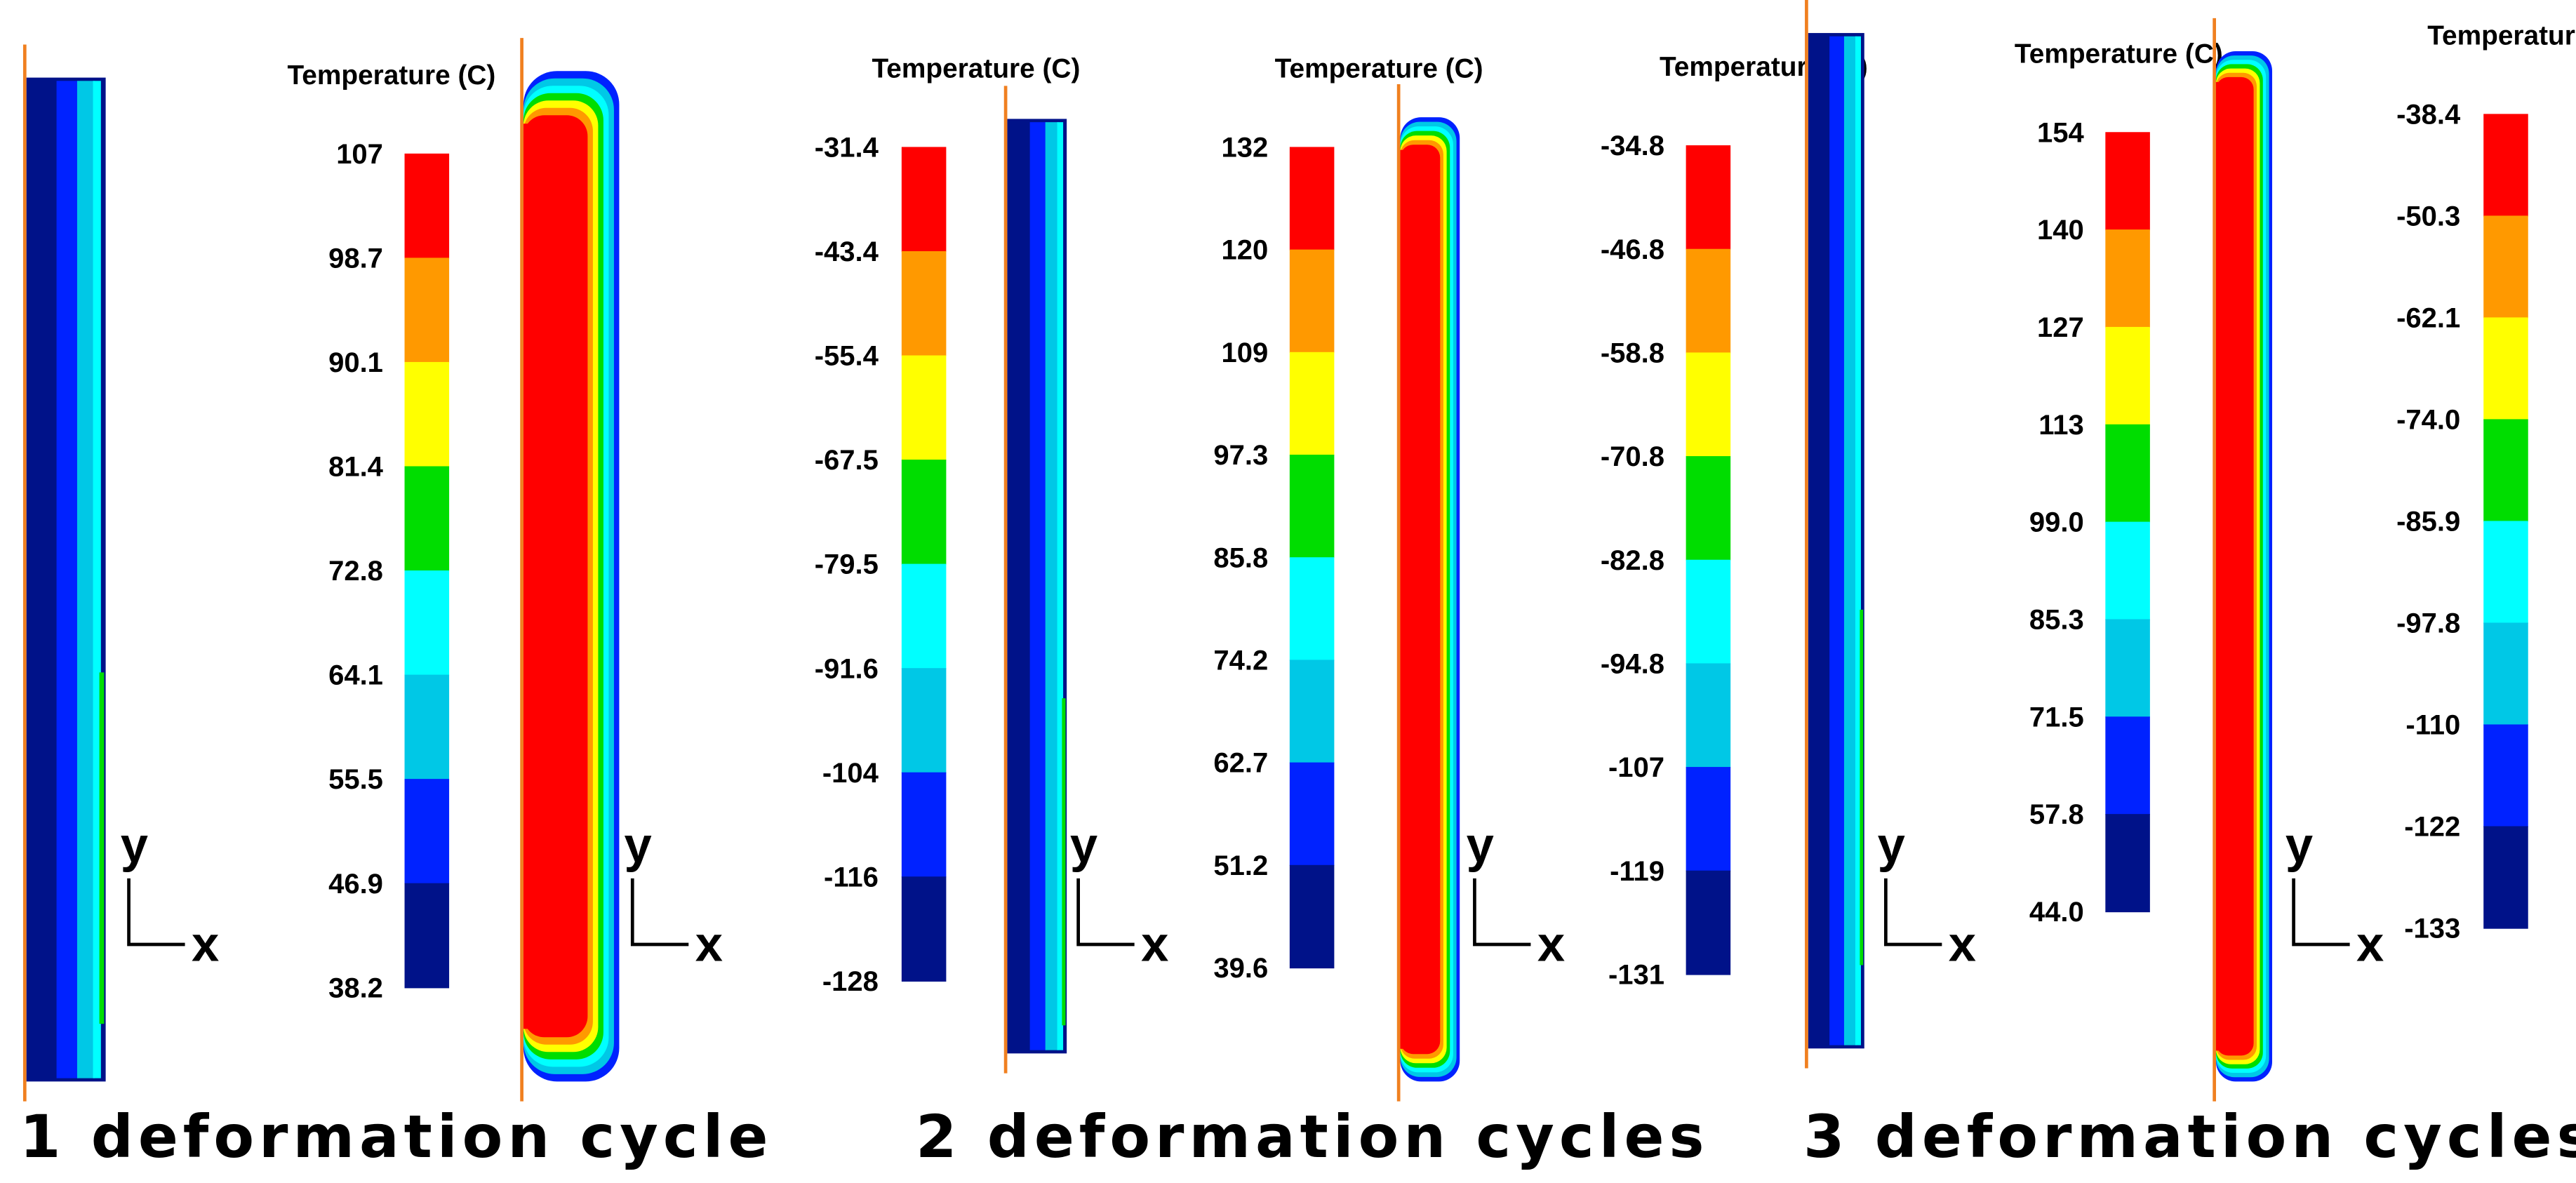 This screenshot has width=2576, height=1183. What do you see at coordinates (2056, 912) in the screenshot?
I see `panel-3-hot-tick-label: 44.0` at bounding box center [2056, 912].